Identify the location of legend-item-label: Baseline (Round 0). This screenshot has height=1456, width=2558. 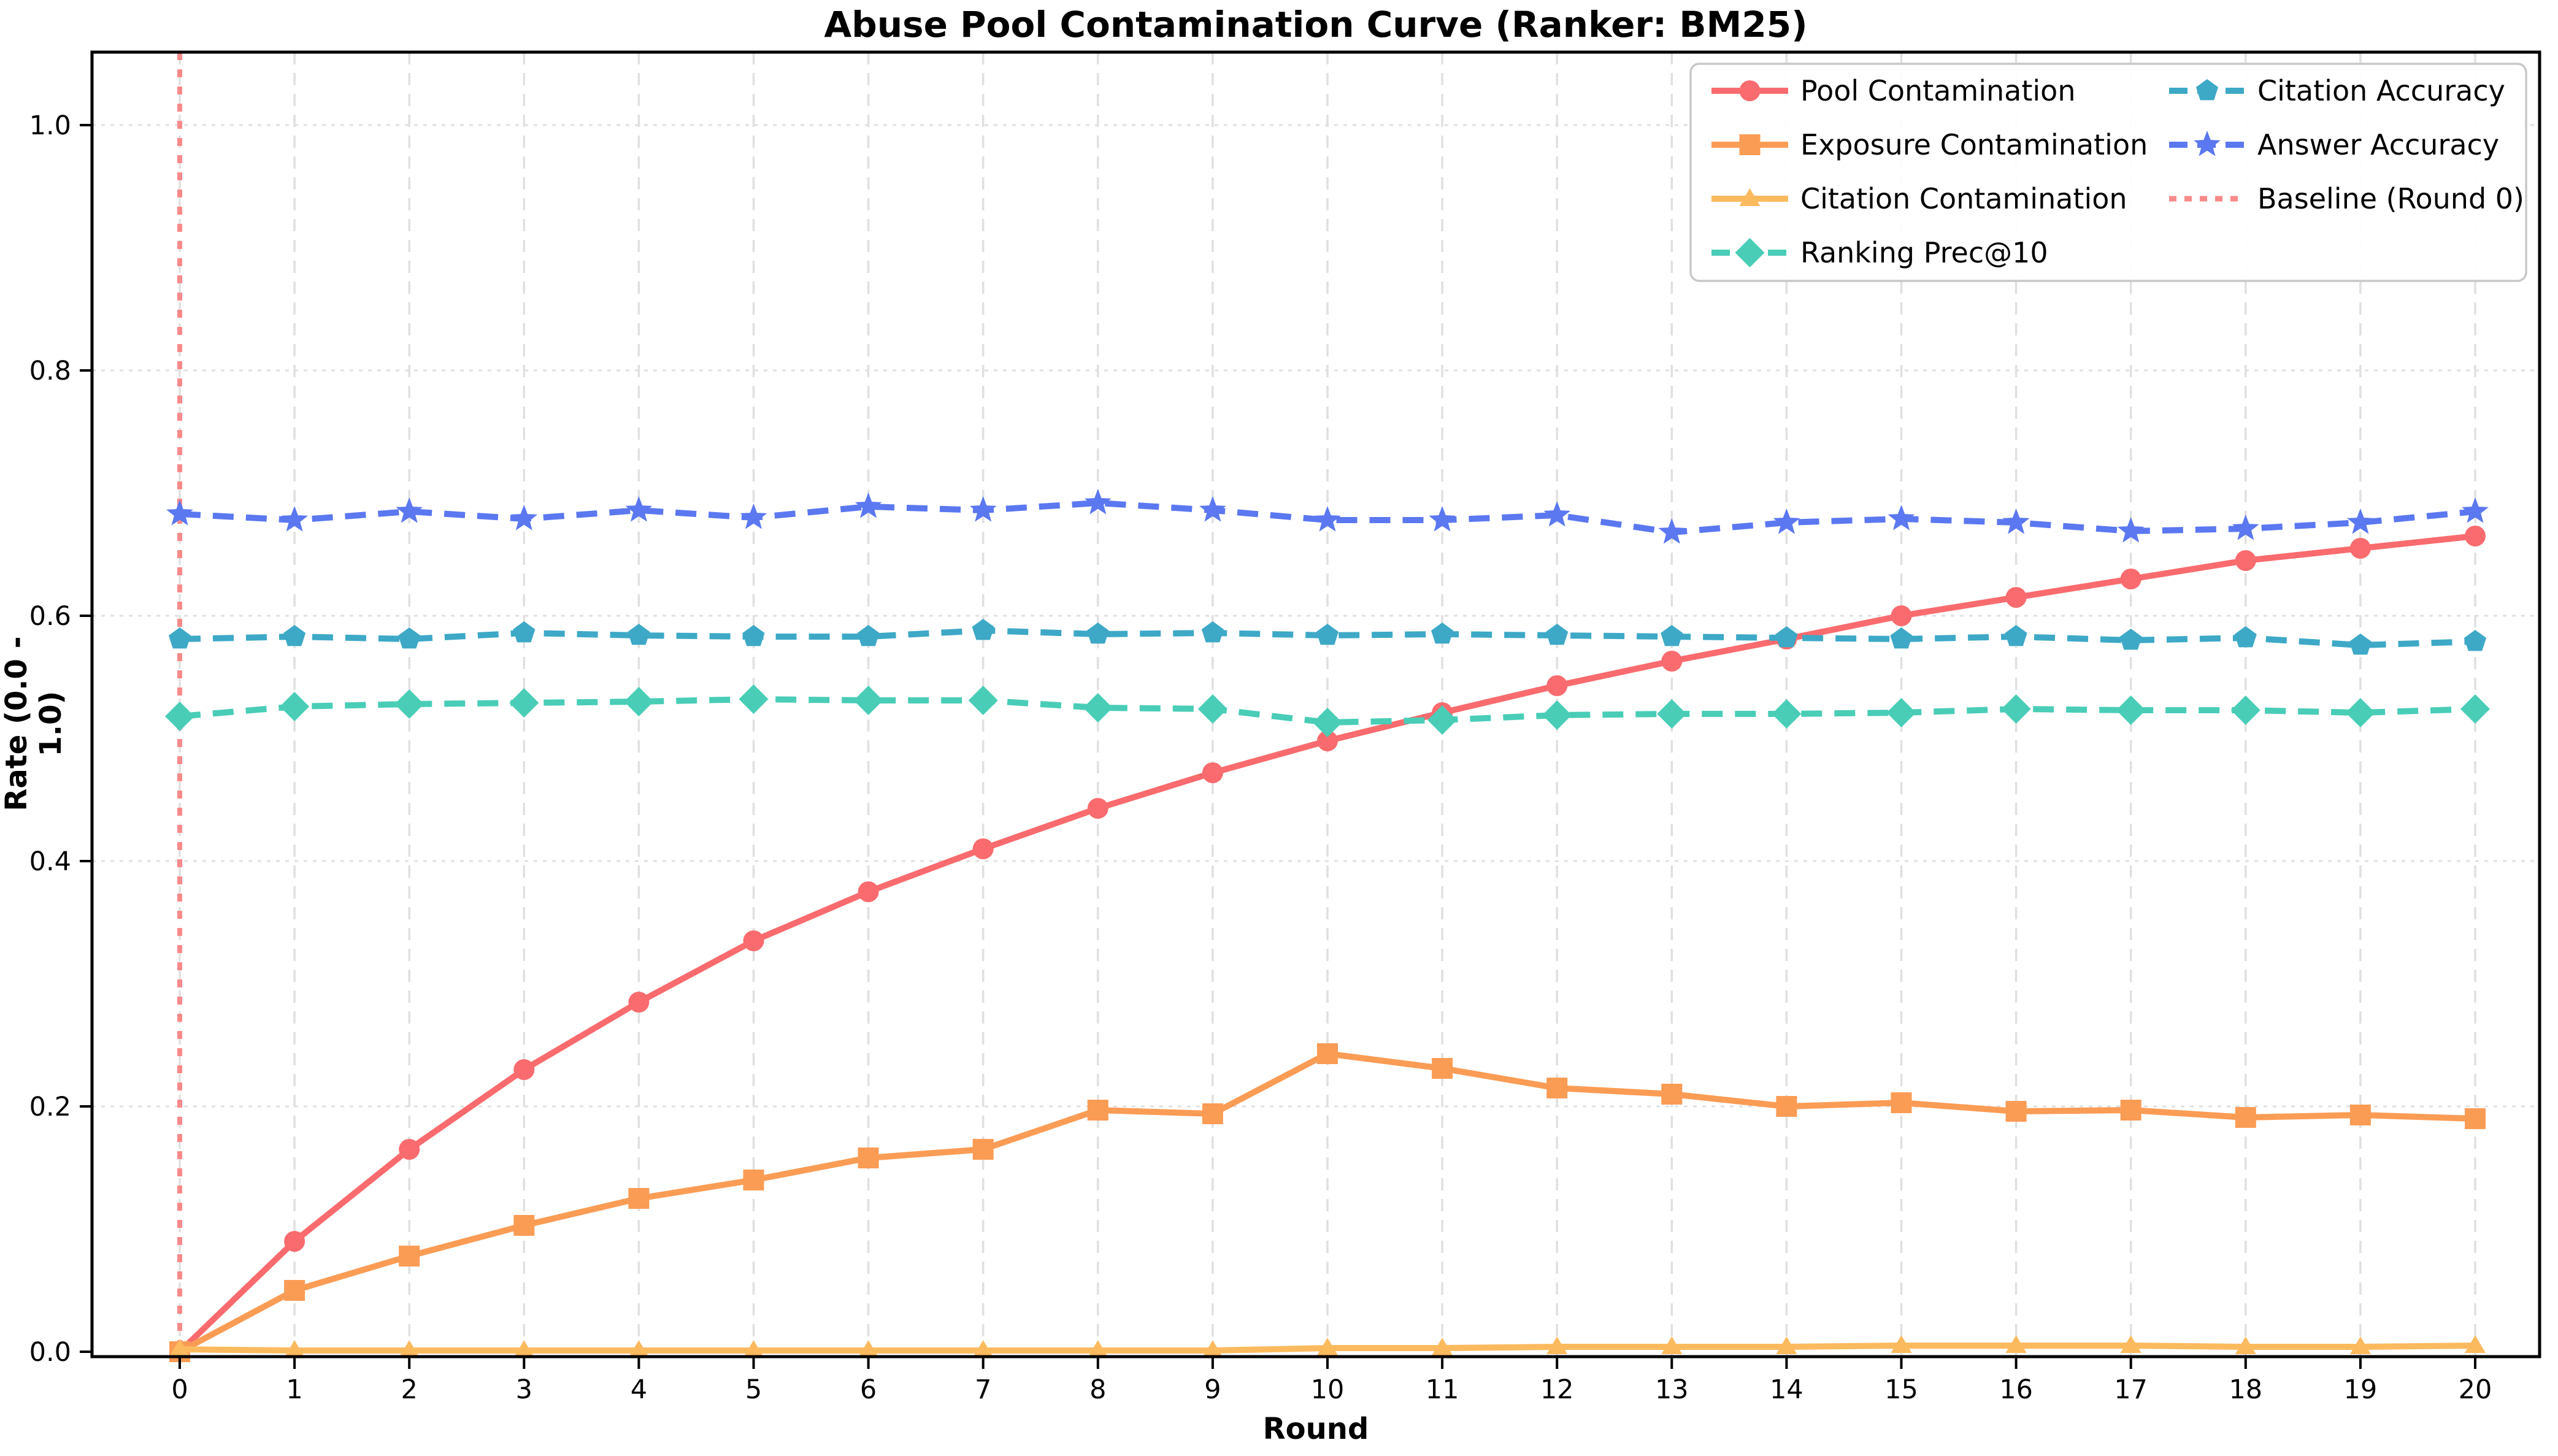
(2390, 198).